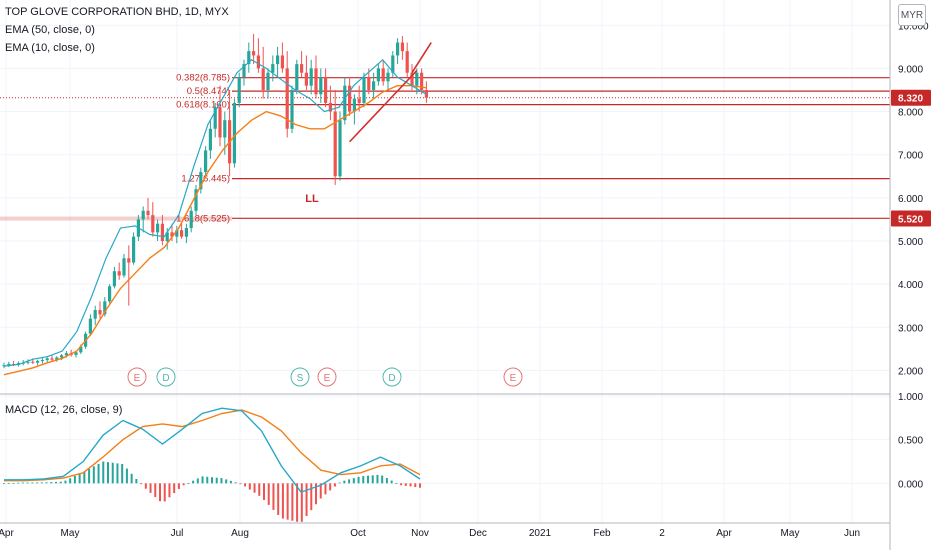 This screenshot has height=555, width=932. I want to click on currency-badge: MYR, so click(912, 15).